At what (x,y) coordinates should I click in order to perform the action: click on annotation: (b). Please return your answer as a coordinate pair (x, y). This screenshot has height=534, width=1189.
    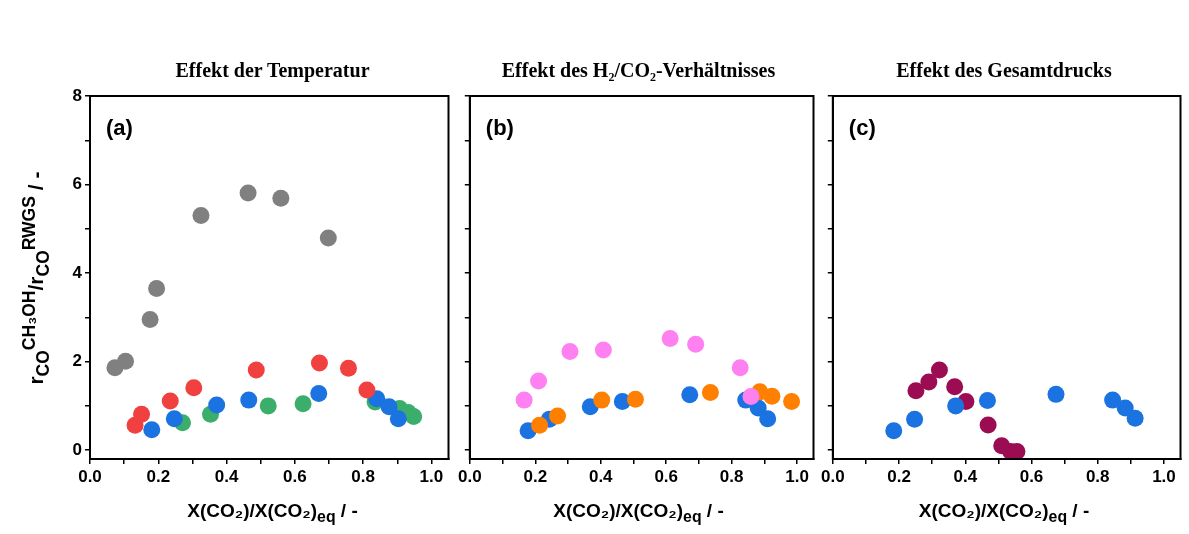
    Looking at the image, I should click on (499, 128).